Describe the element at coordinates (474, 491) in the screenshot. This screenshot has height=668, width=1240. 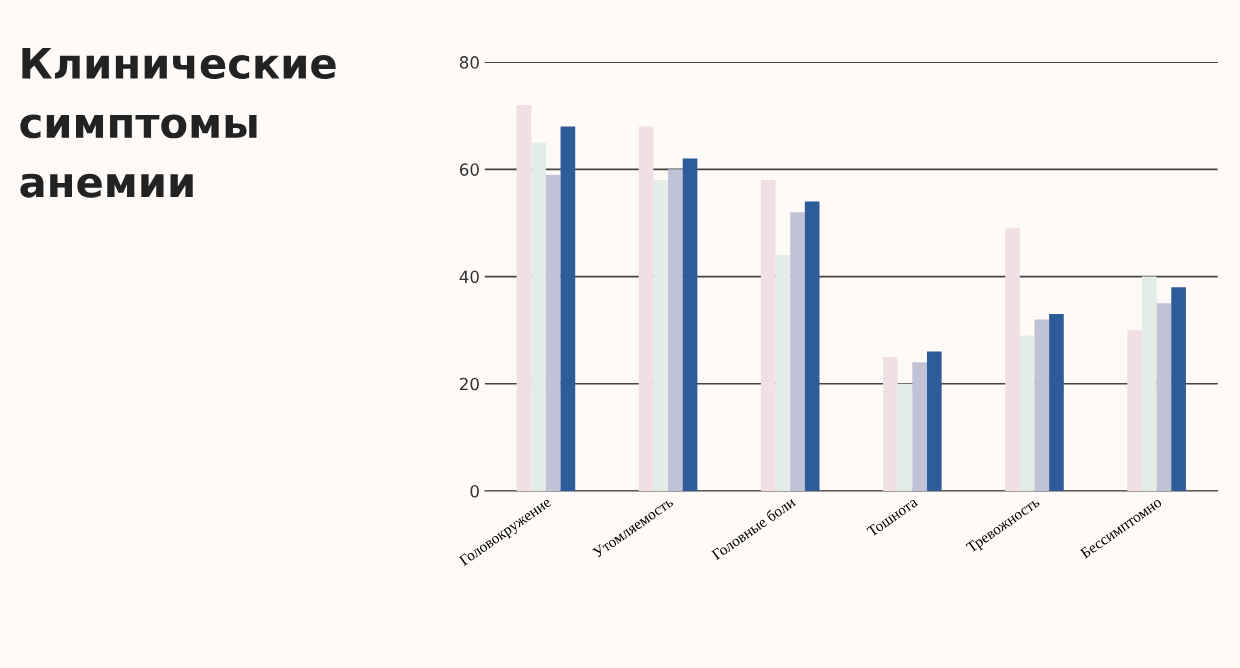
I see `y-tick-label: 0` at that location.